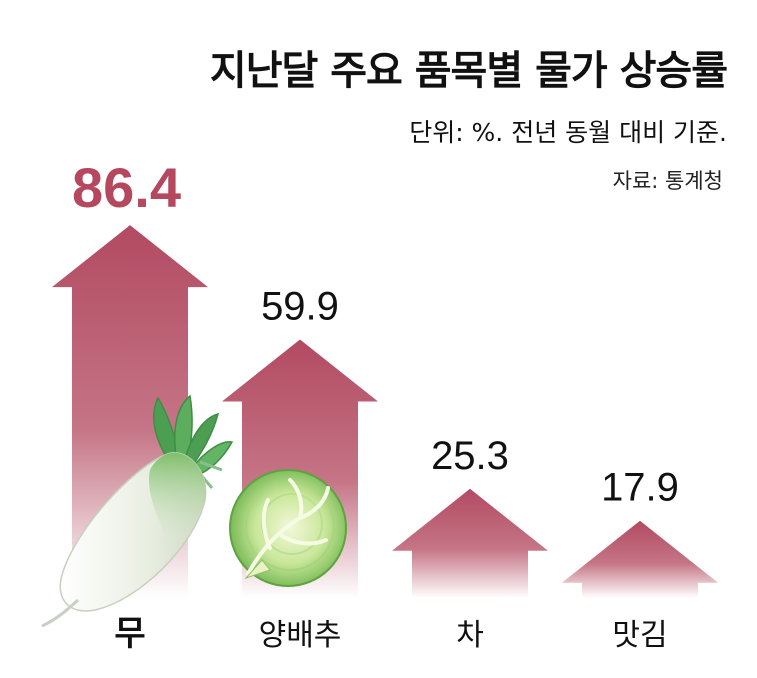 The width and height of the screenshot is (757, 678). I want to click on source-note: 자료: 통계청, so click(667, 181).